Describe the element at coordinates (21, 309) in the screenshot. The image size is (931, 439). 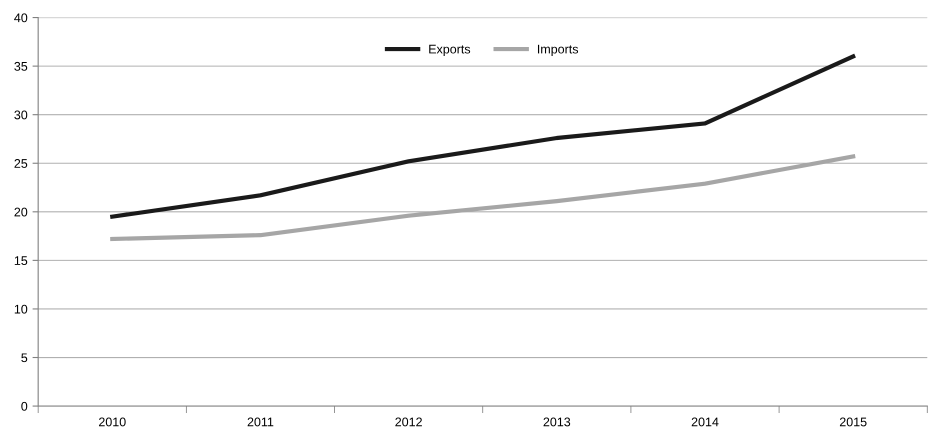
I see `y-tick-label: 10` at that location.